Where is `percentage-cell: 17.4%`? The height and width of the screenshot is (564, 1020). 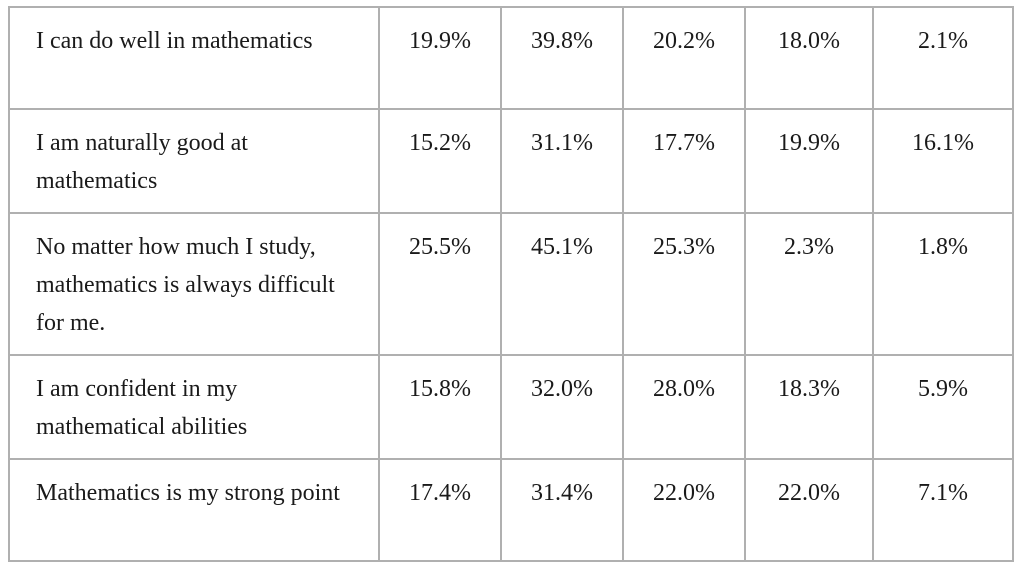 percentage-cell: 17.4% is located at coordinates (440, 510).